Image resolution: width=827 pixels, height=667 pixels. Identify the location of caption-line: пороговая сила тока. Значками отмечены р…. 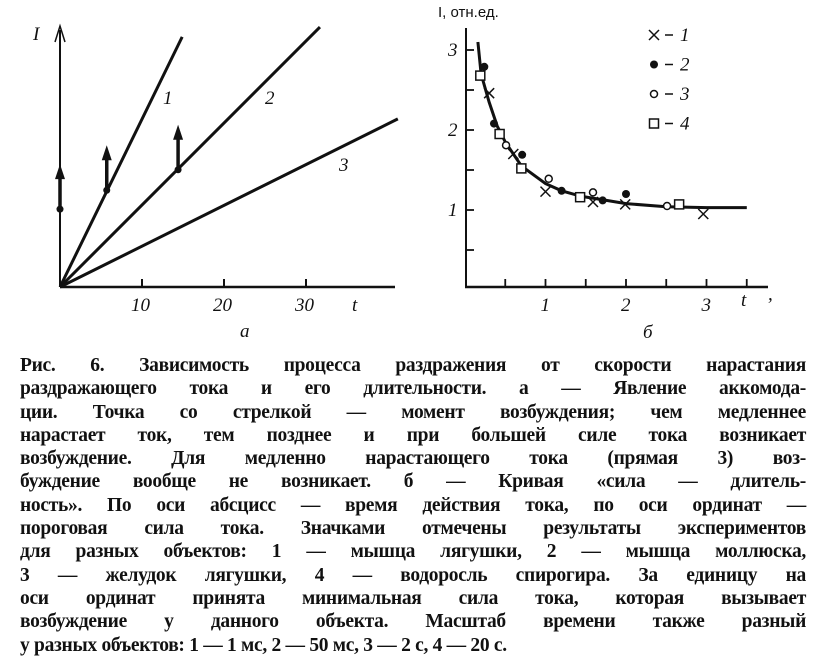
(413, 529).